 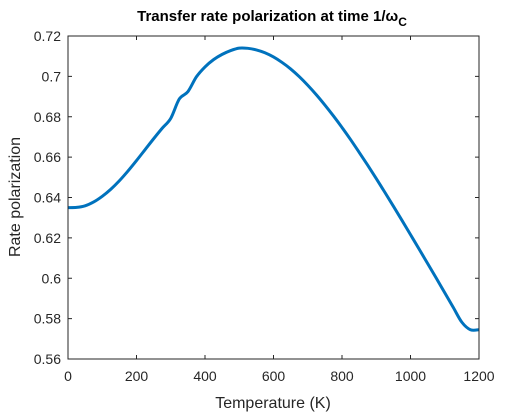 What do you see at coordinates (47, 238) in the screenshot?
I see `y-tick-label: 0.62` at bounding box center [47, 238].